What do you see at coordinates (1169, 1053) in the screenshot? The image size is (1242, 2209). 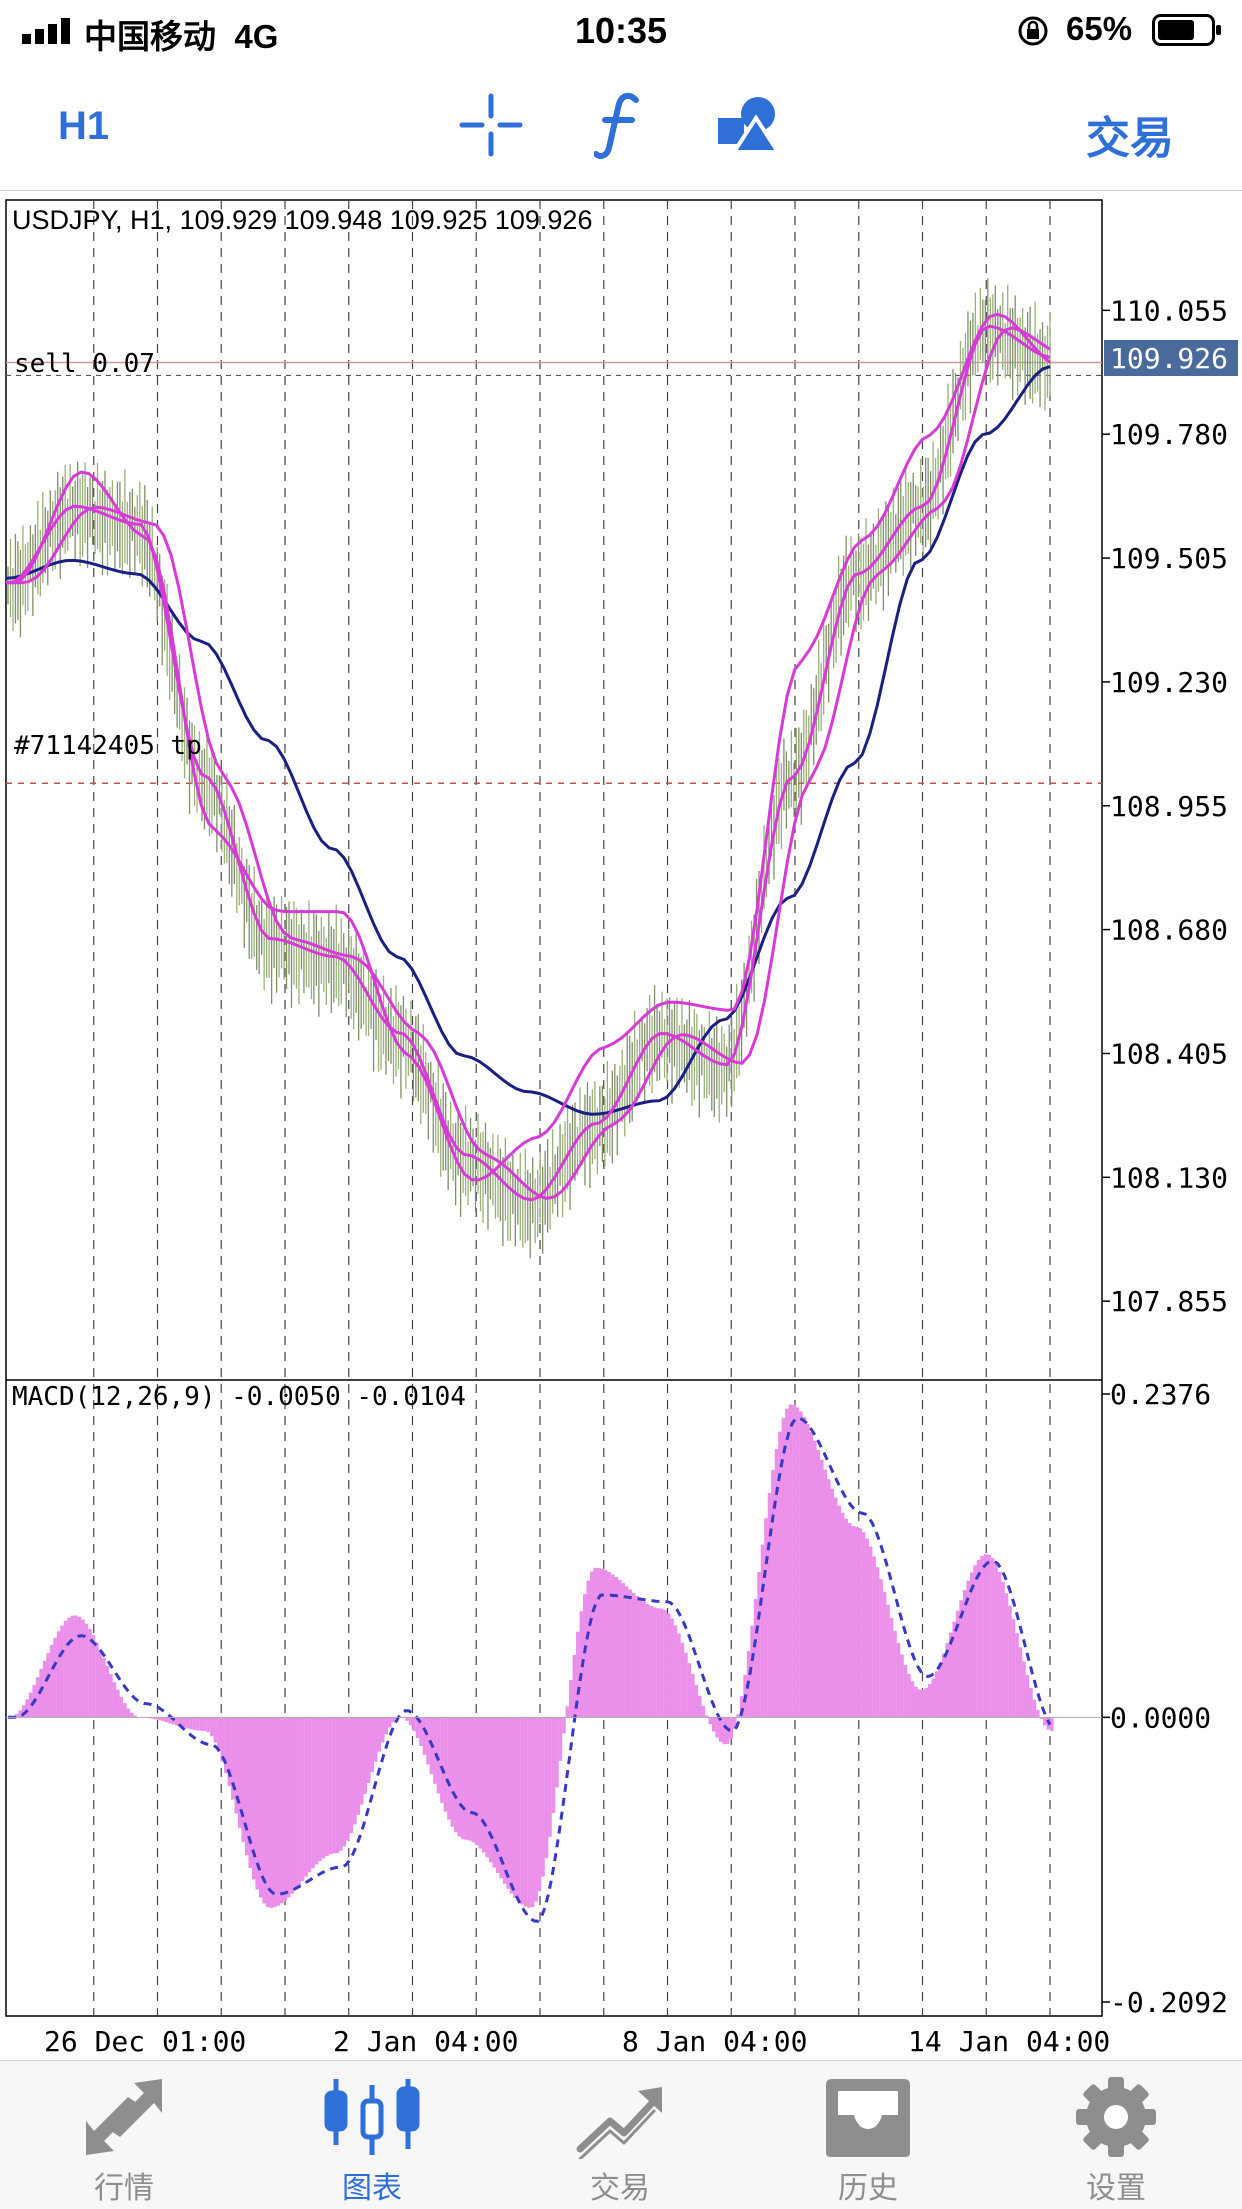 I see `price-tick-label: 108.405` at bounding box center [1169, 1053].